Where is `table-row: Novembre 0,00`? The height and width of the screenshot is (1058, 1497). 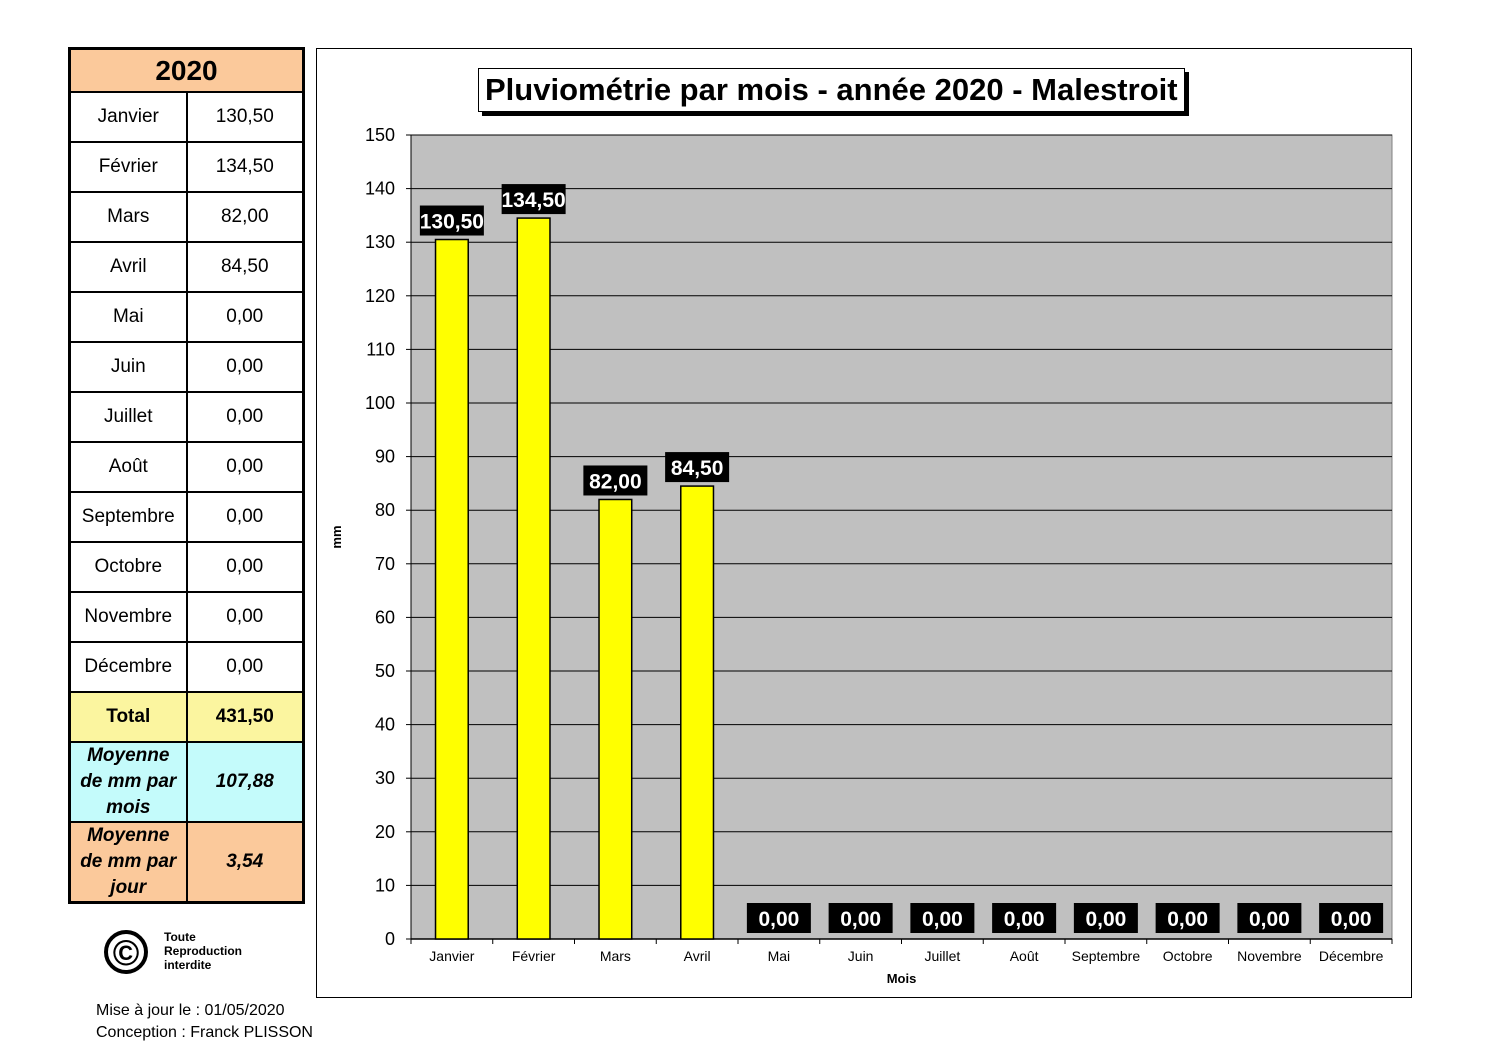 table-row: Novembre 0,00 is located at coordinates (186, 617).